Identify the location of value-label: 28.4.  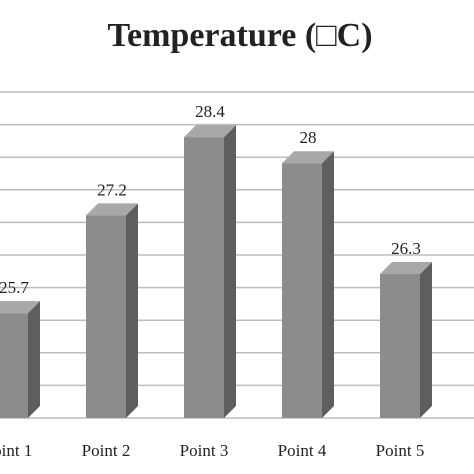
(210, 111).